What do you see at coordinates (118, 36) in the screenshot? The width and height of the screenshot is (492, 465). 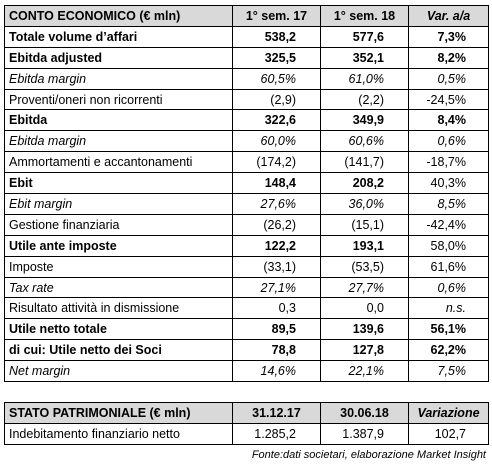 I see `label-cell: Totale volume d’affari` at bounding box center [118, 36].